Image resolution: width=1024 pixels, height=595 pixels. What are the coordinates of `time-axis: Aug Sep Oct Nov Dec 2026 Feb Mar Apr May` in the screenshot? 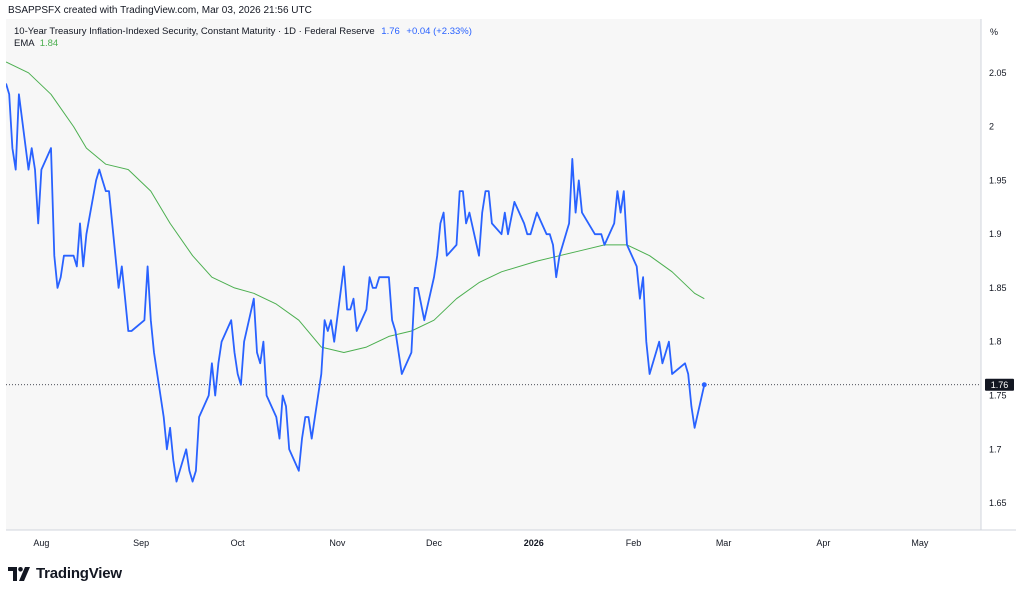 It's located at (480, 543).